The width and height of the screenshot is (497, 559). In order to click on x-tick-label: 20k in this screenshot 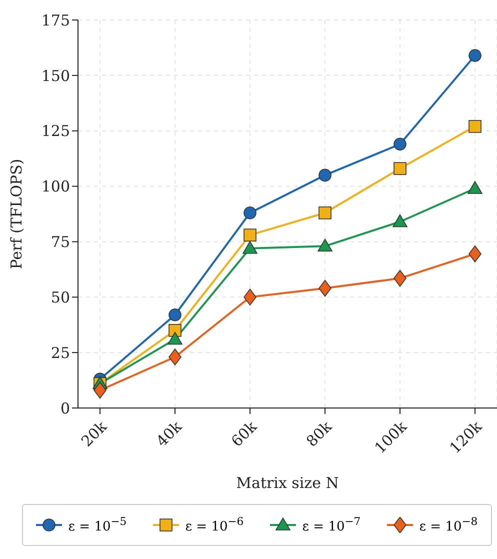, I will do `click(94, 433)`.